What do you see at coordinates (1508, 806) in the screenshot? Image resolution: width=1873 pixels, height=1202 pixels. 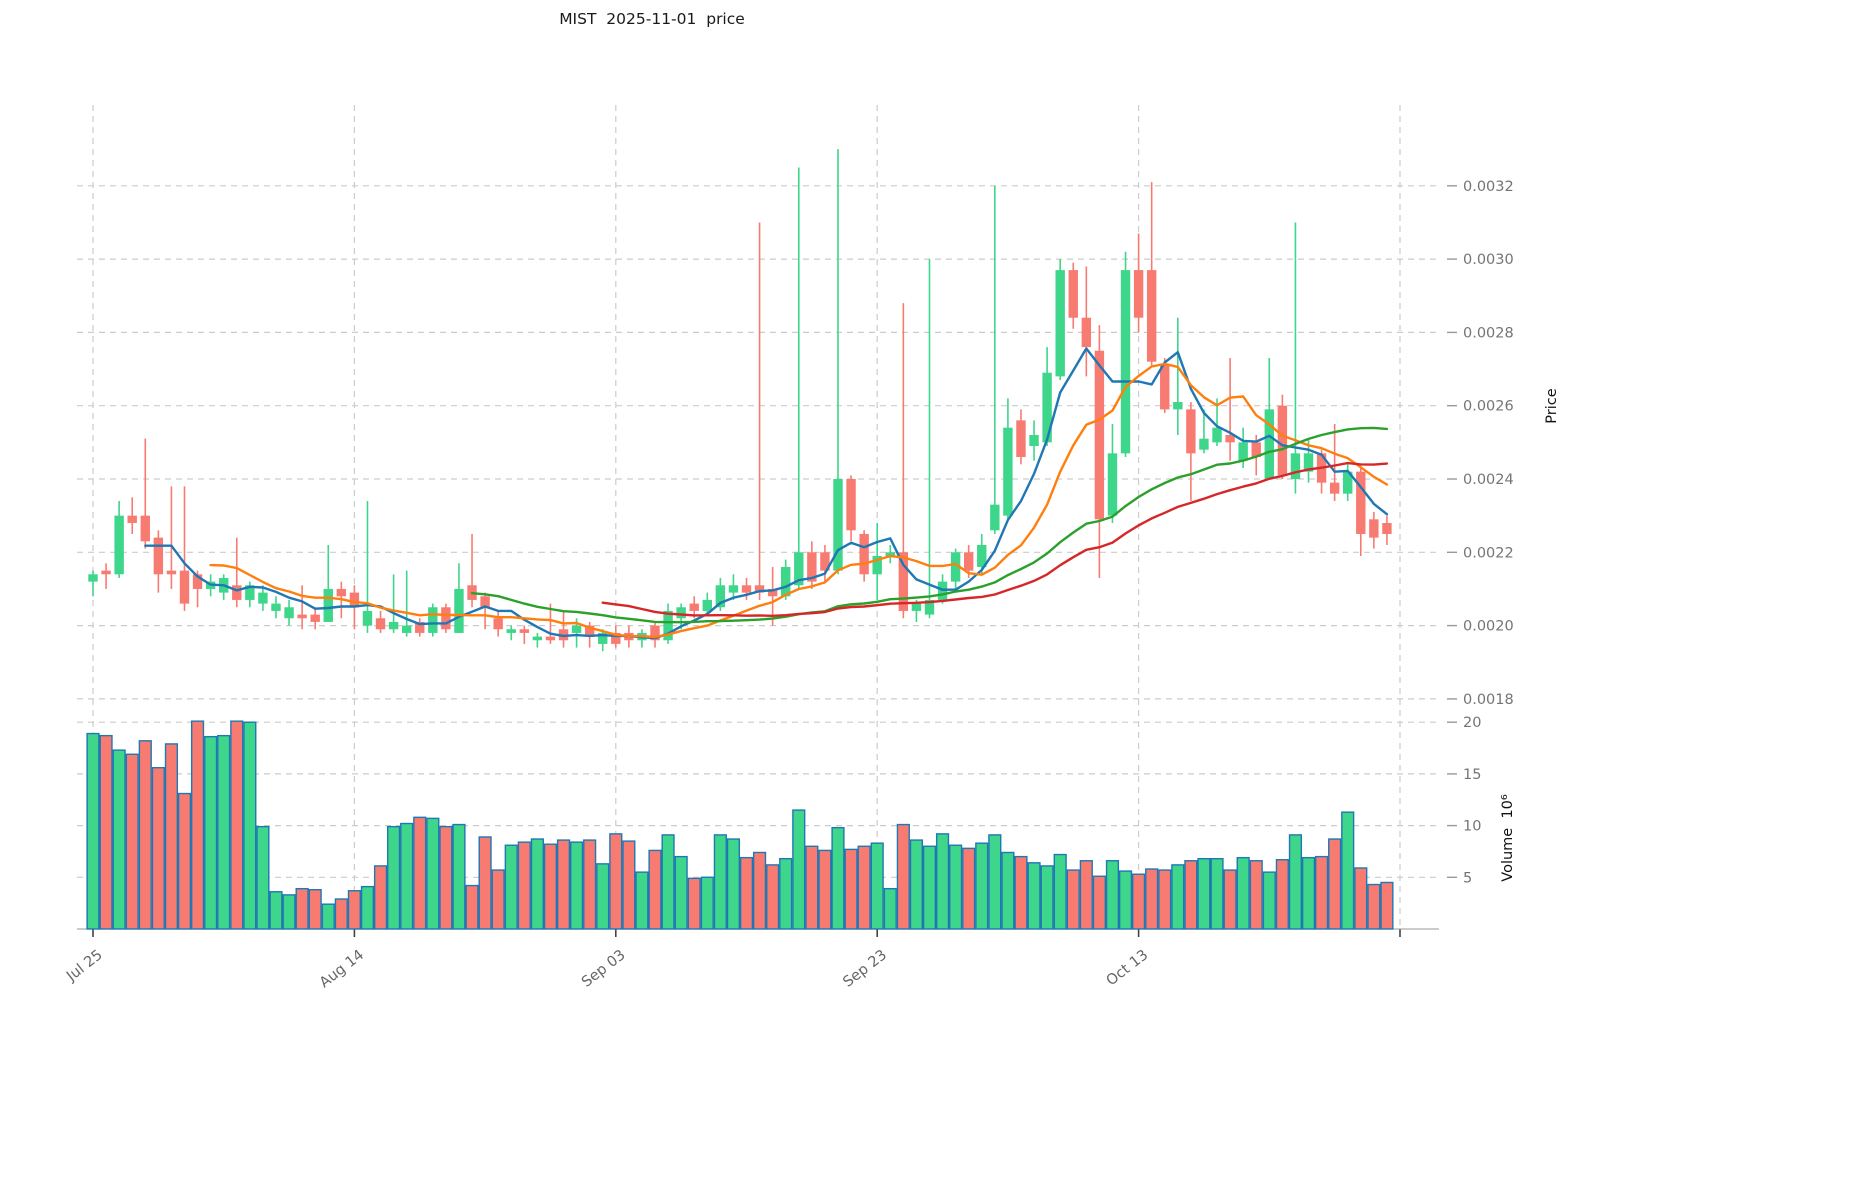 I see `volume-axis-unit: 10⁶` at bounding box center [1508, 806].